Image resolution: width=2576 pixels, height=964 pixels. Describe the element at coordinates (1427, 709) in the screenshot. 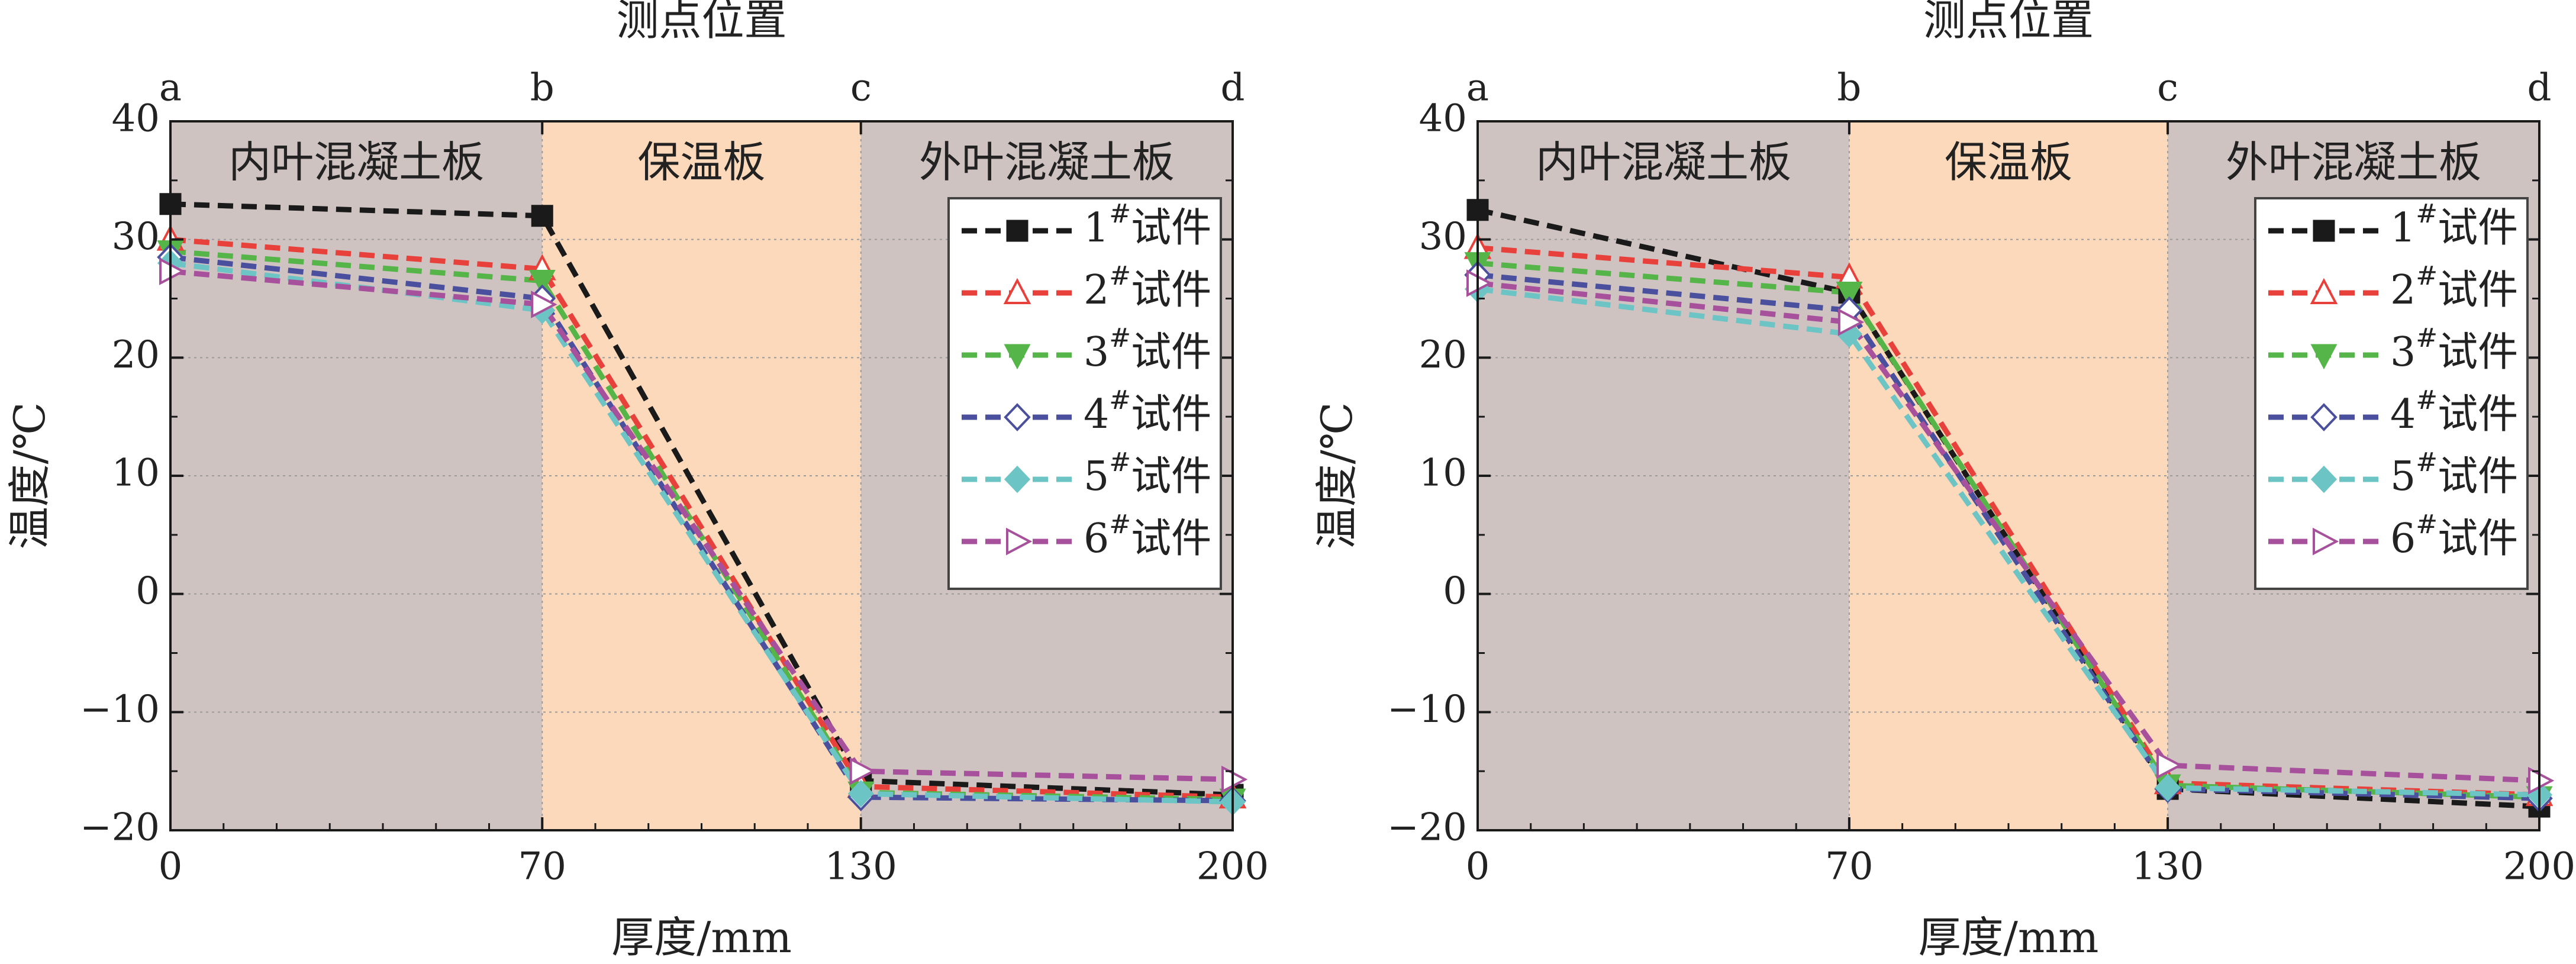

I see `y-tick-label: −10` at that location.